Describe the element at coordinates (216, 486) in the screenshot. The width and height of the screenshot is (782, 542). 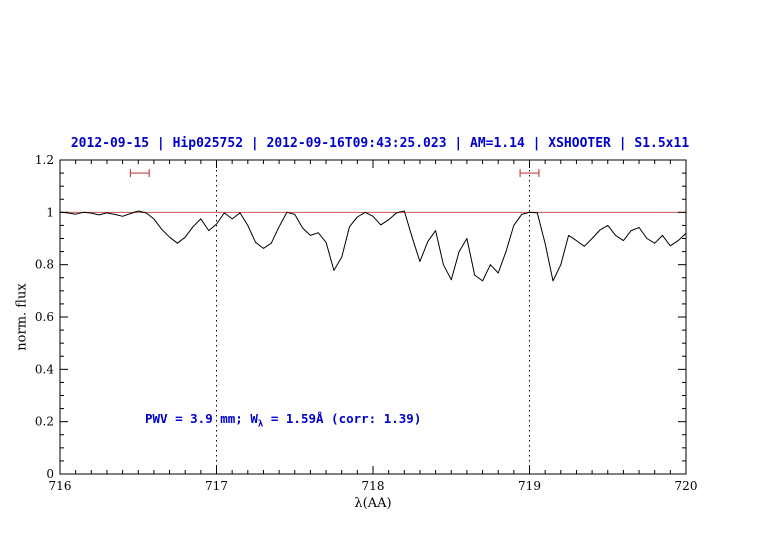
I see `x-tick-label: 717` at that location.